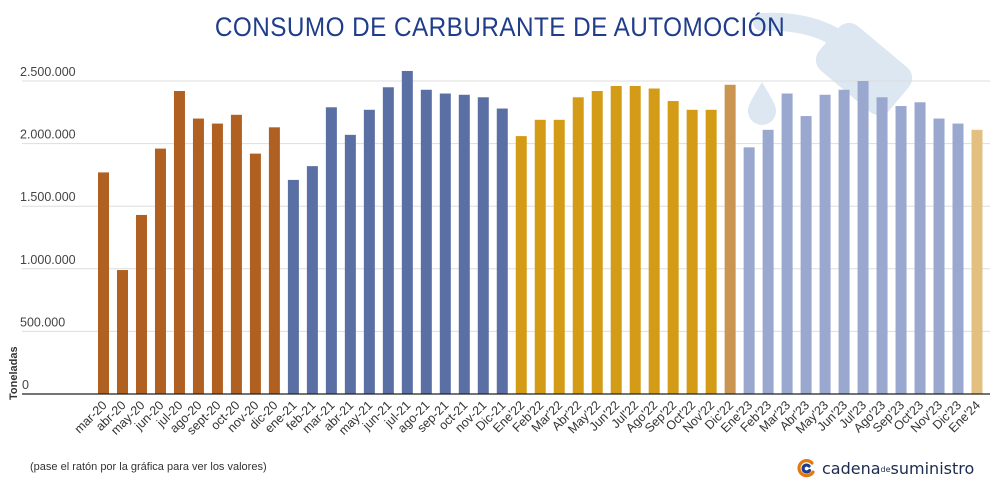 This screenshot has width=1000, height=500. I want to click on bar-sept-20: sept-20, so click(217, 258).